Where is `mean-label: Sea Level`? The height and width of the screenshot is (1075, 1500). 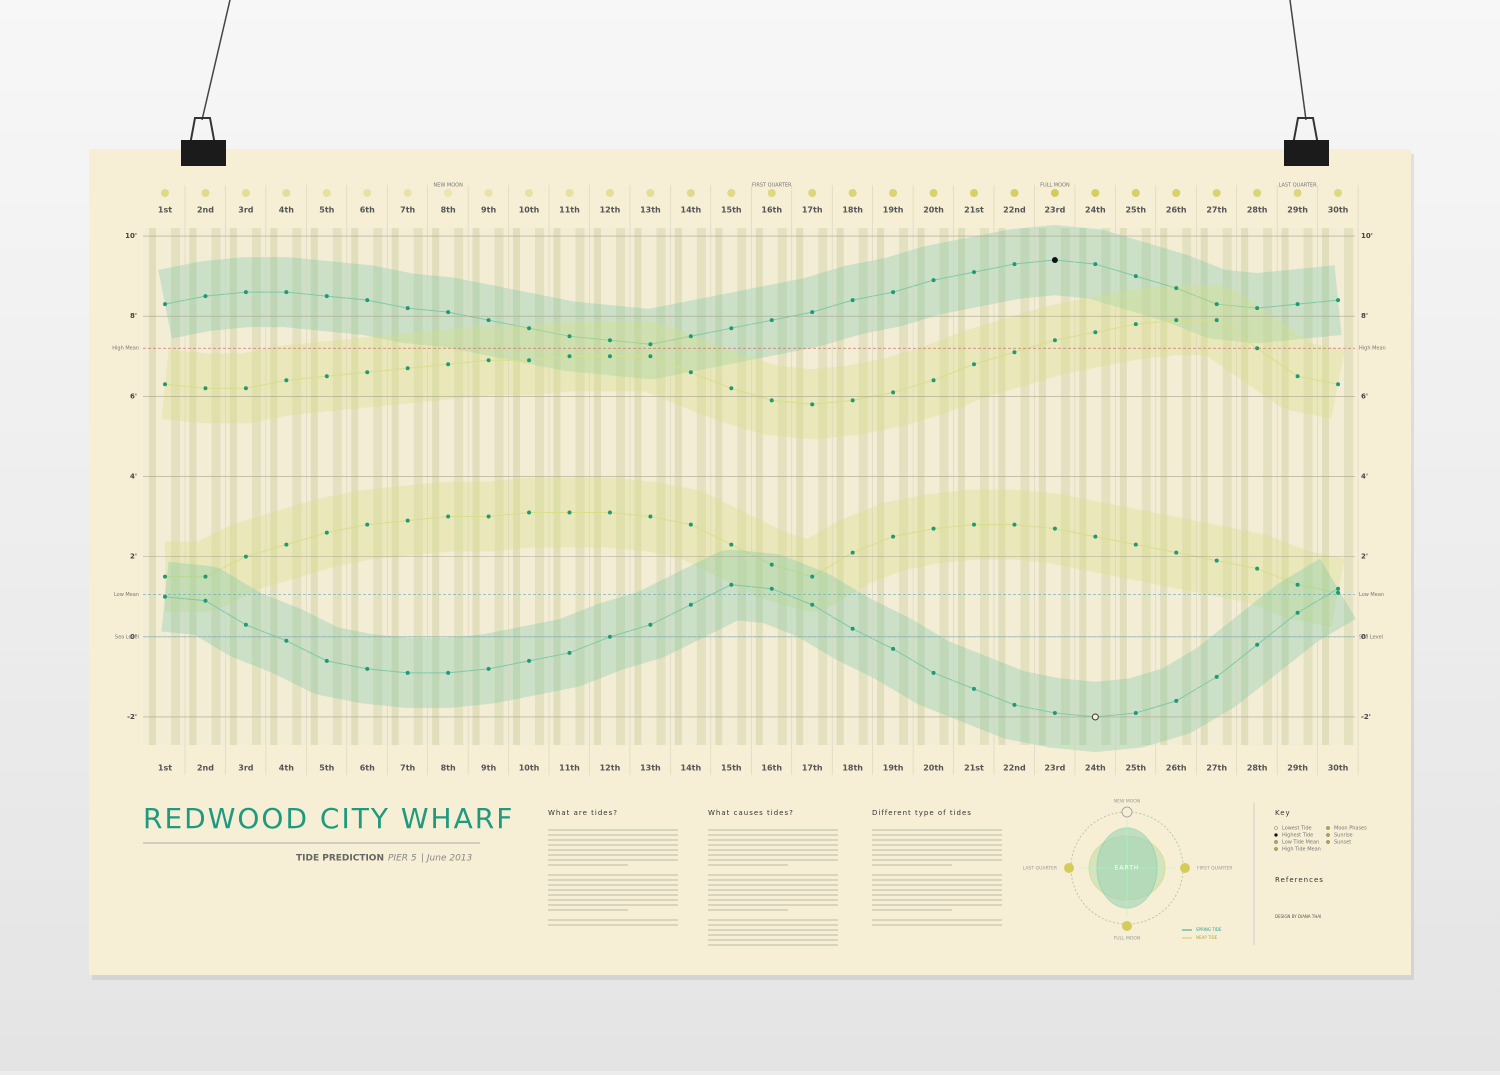 mean-label: Sea Level is located at coordinates (1371, 637).